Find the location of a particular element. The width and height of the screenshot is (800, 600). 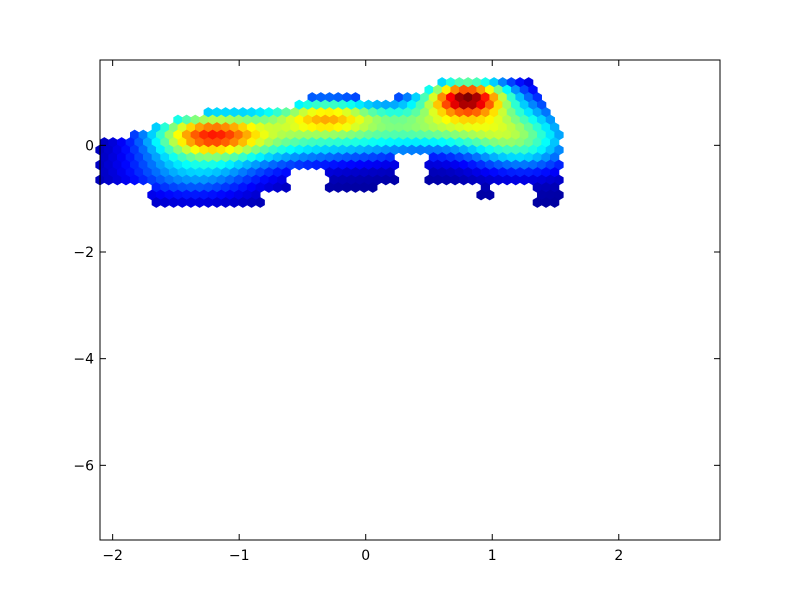

x-tick-label: −2 is located at coordinates (112, 556).